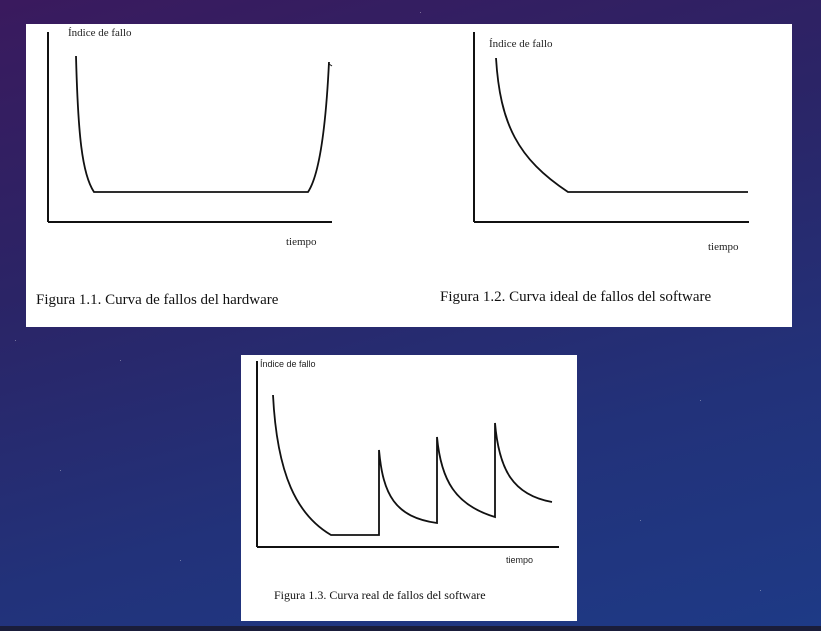 The width and height of the screenshot is (821, 631). What do you see at coordinates (412, 465) in the screenshot?
I see `fig3-real-curve` at bounding box center [412, 465].